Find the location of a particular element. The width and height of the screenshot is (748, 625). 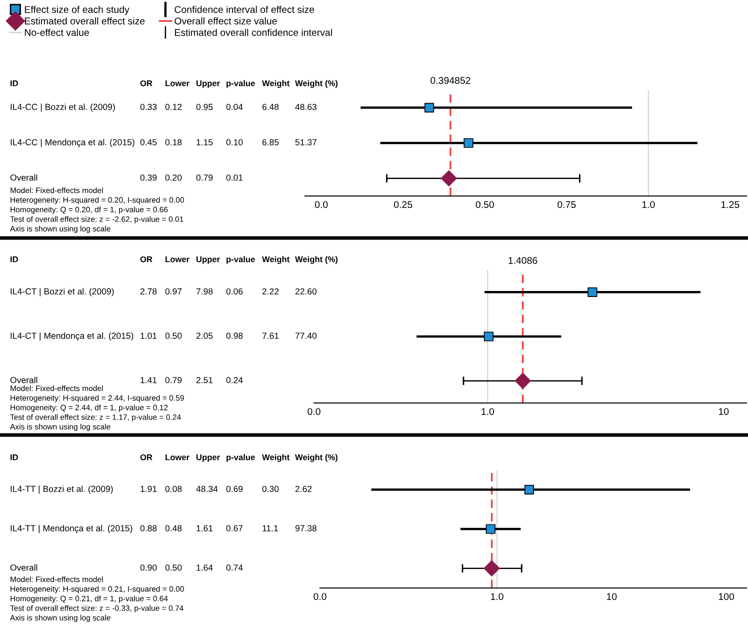

x-tick-label: 0.75 is located at coordinates (567, 204).